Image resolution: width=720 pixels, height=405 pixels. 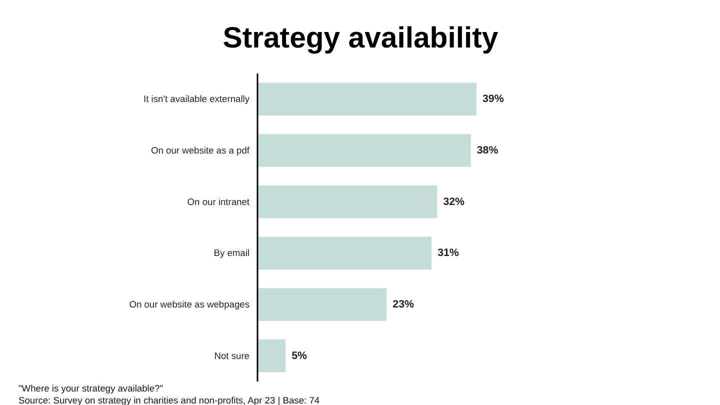 I want to click on data-label: 38%, so click(x=487, y=150).